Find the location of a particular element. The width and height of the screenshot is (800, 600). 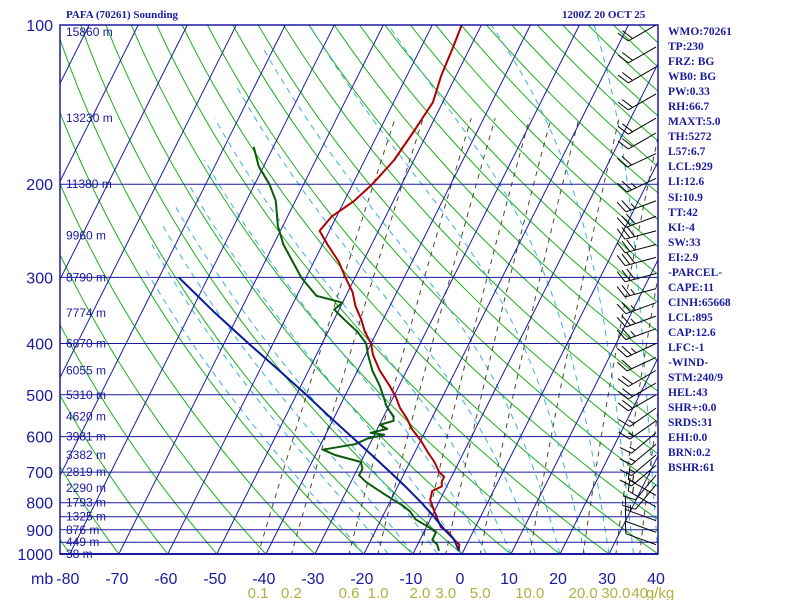

index-item: CAPE:11 is located at coordinates (691, 287).